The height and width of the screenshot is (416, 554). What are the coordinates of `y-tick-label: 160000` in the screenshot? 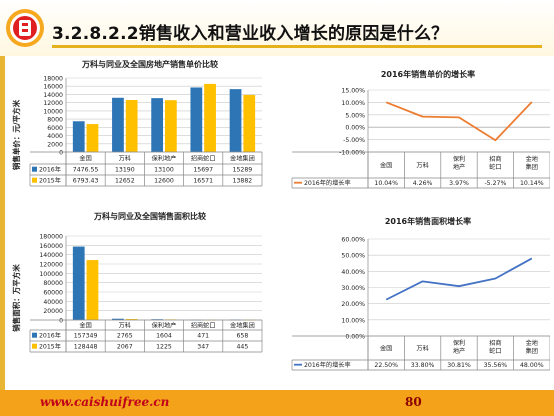 It's located at (51, 246).